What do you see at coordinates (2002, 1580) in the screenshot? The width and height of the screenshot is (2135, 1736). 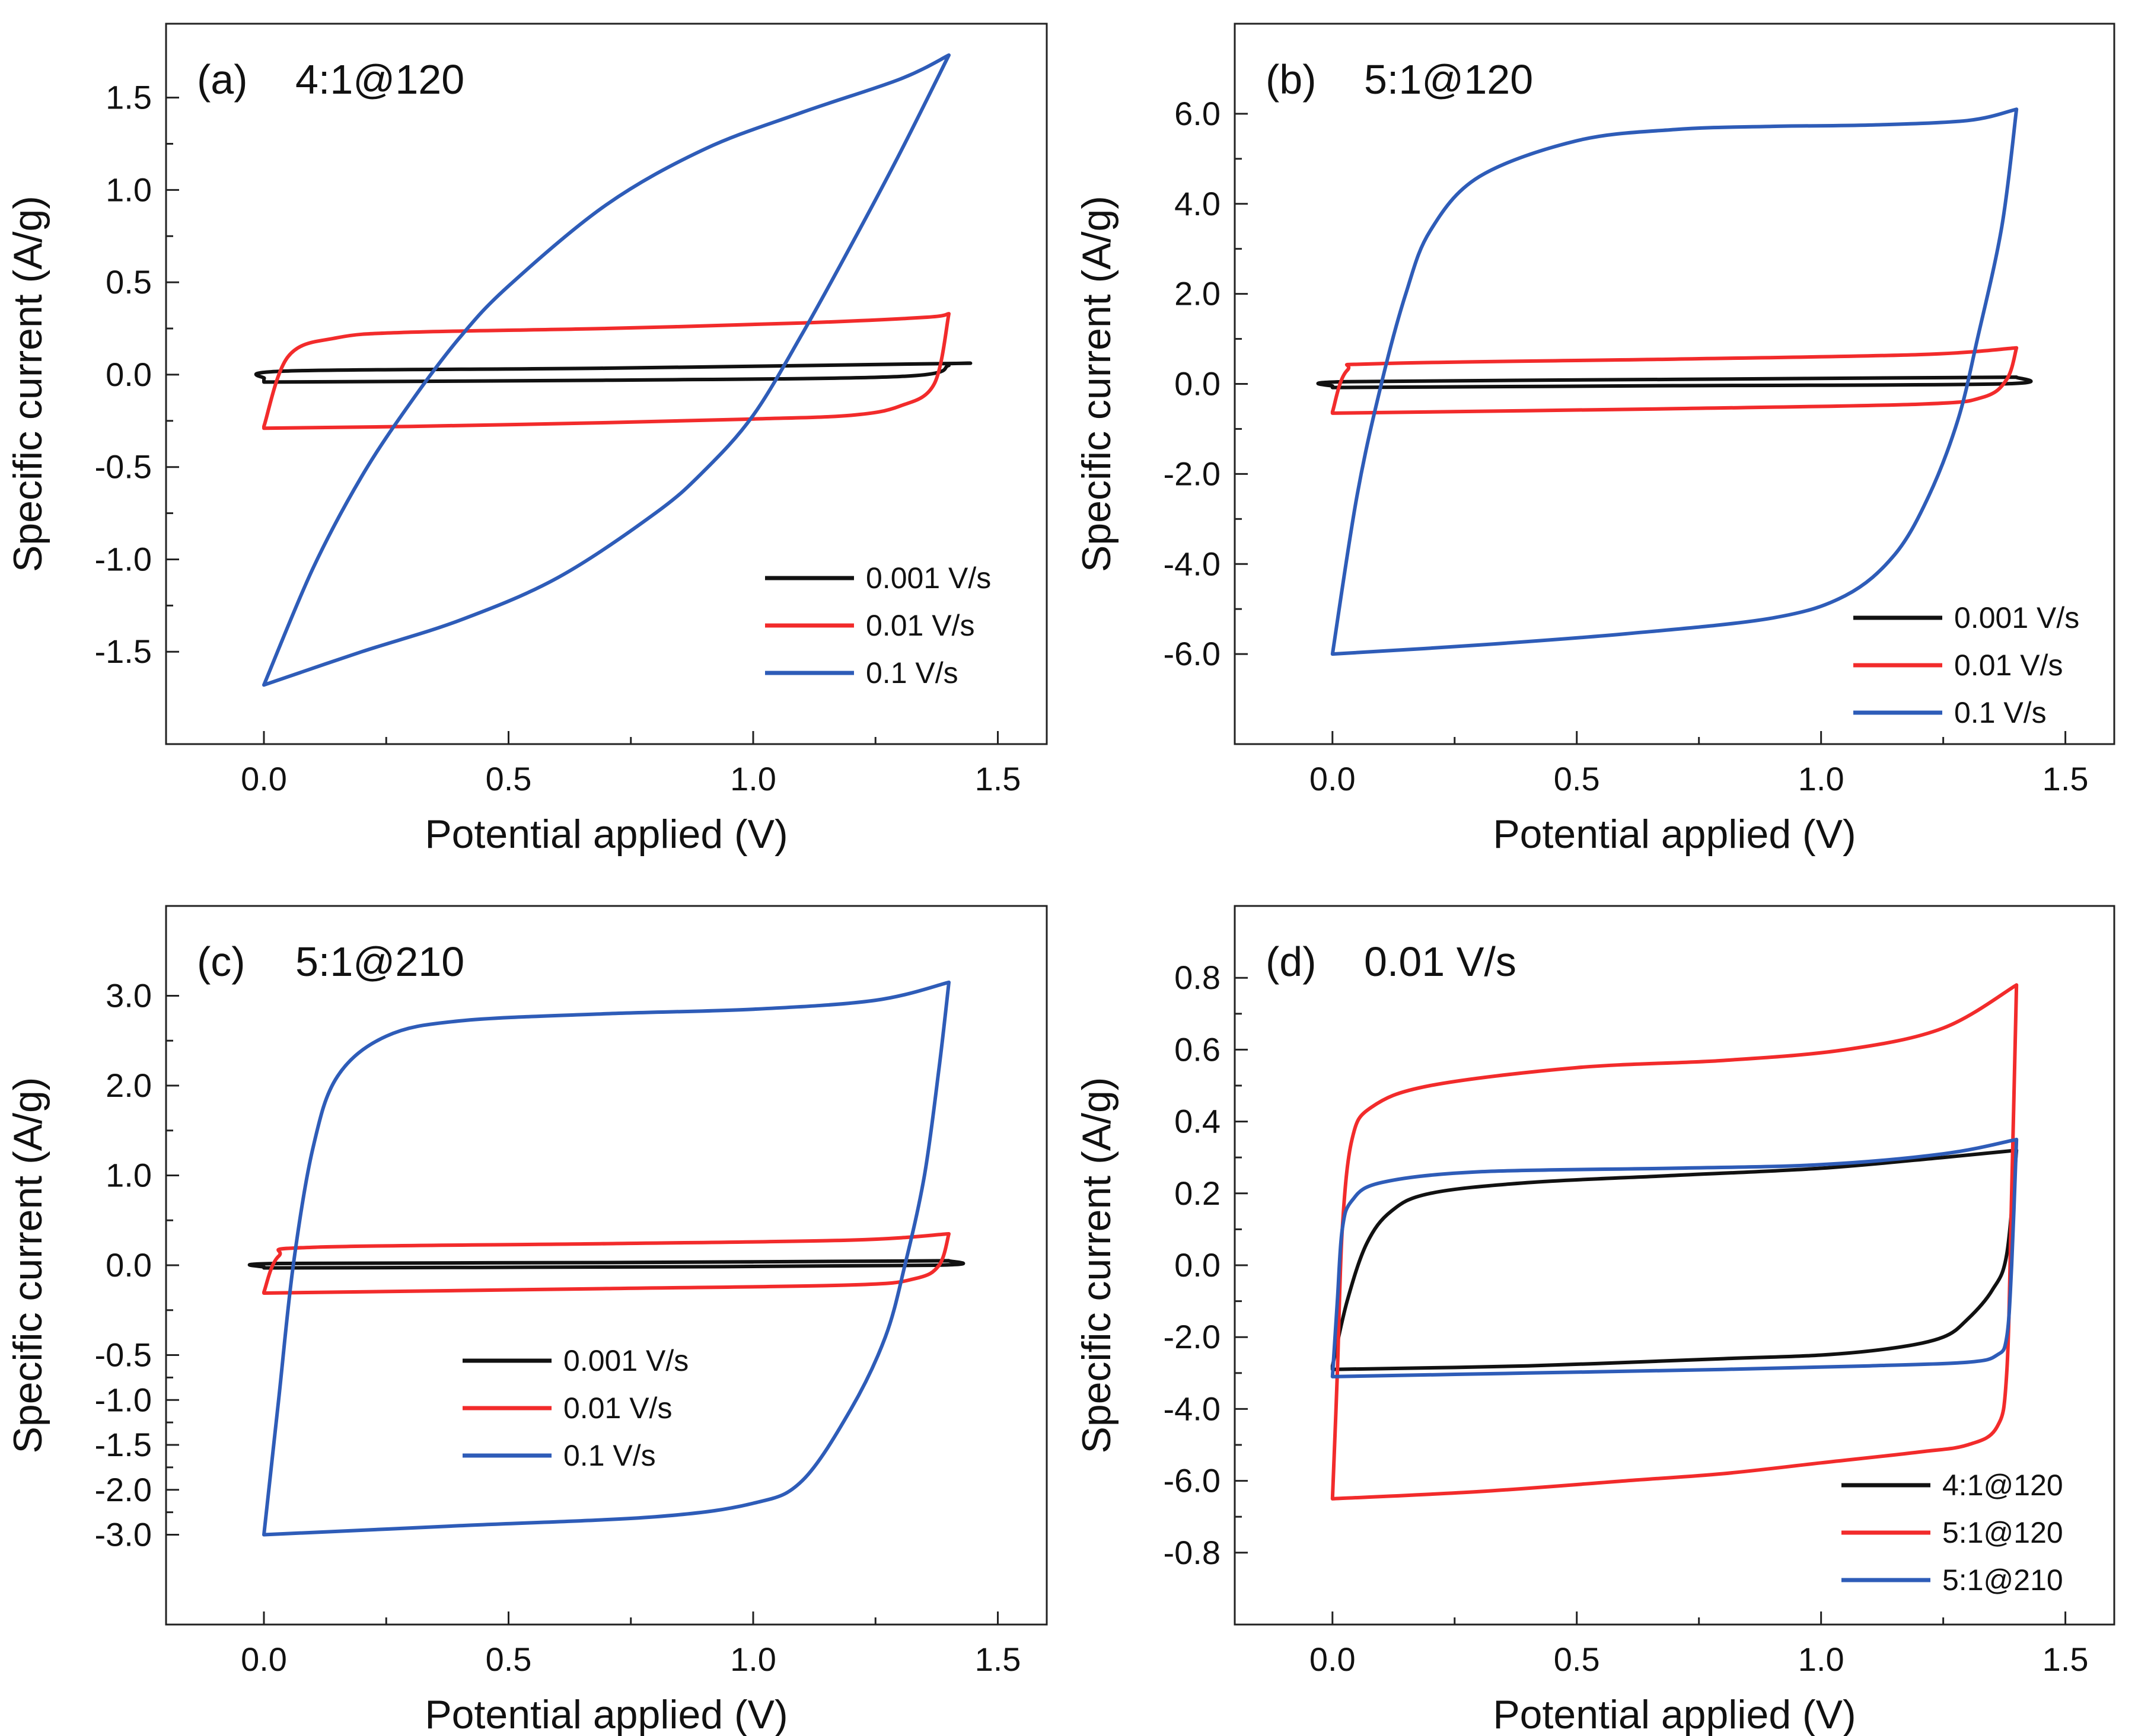 I see `legend-label: 5:1@210` at bounding box center [2002, 1580].